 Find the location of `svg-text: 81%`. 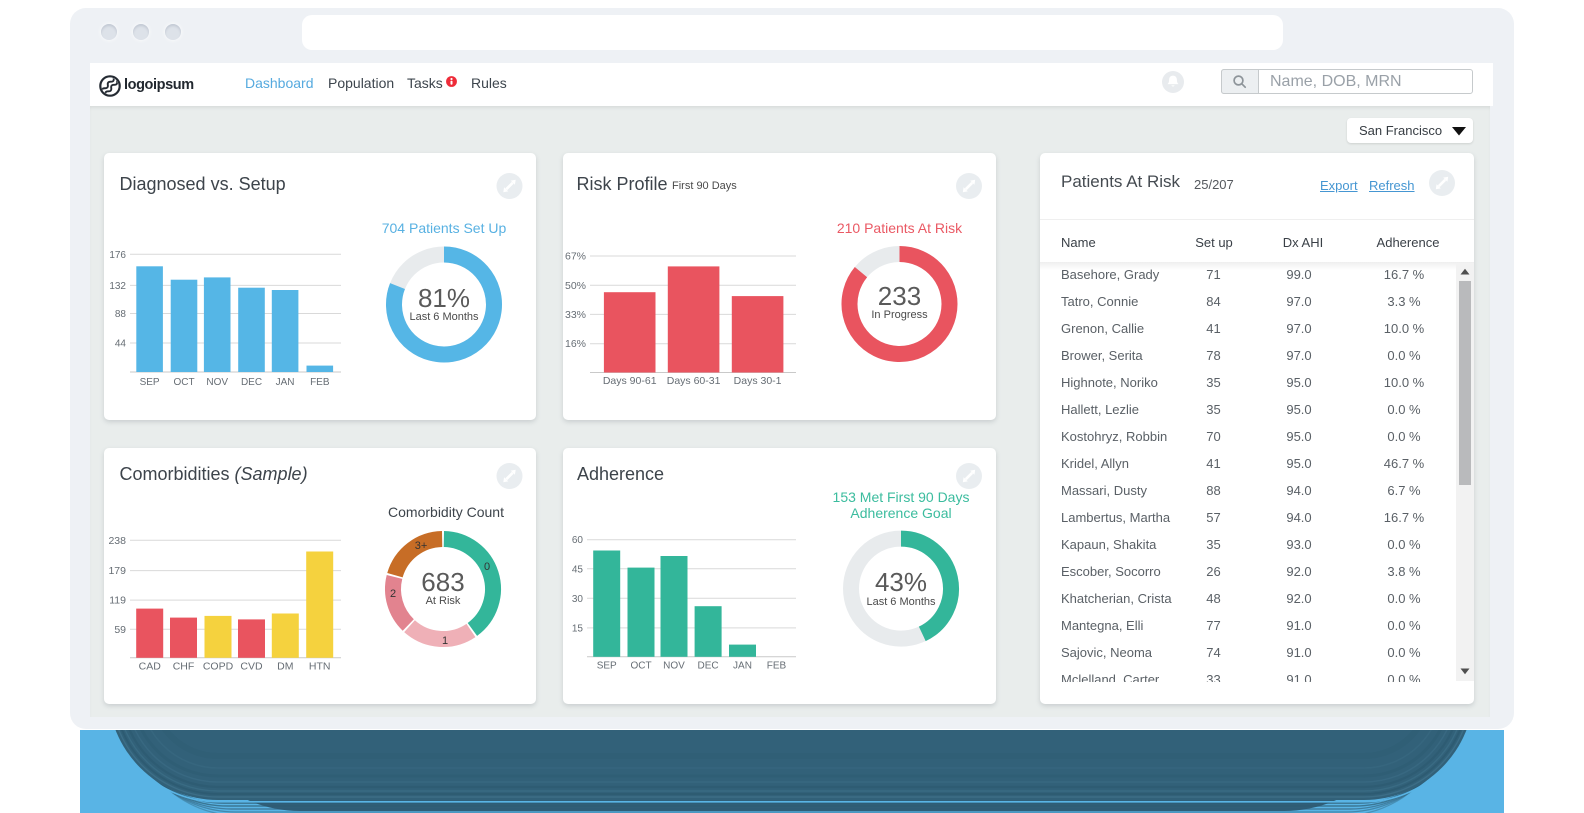

svg-text: 81% is located at coordinates (444, 298).